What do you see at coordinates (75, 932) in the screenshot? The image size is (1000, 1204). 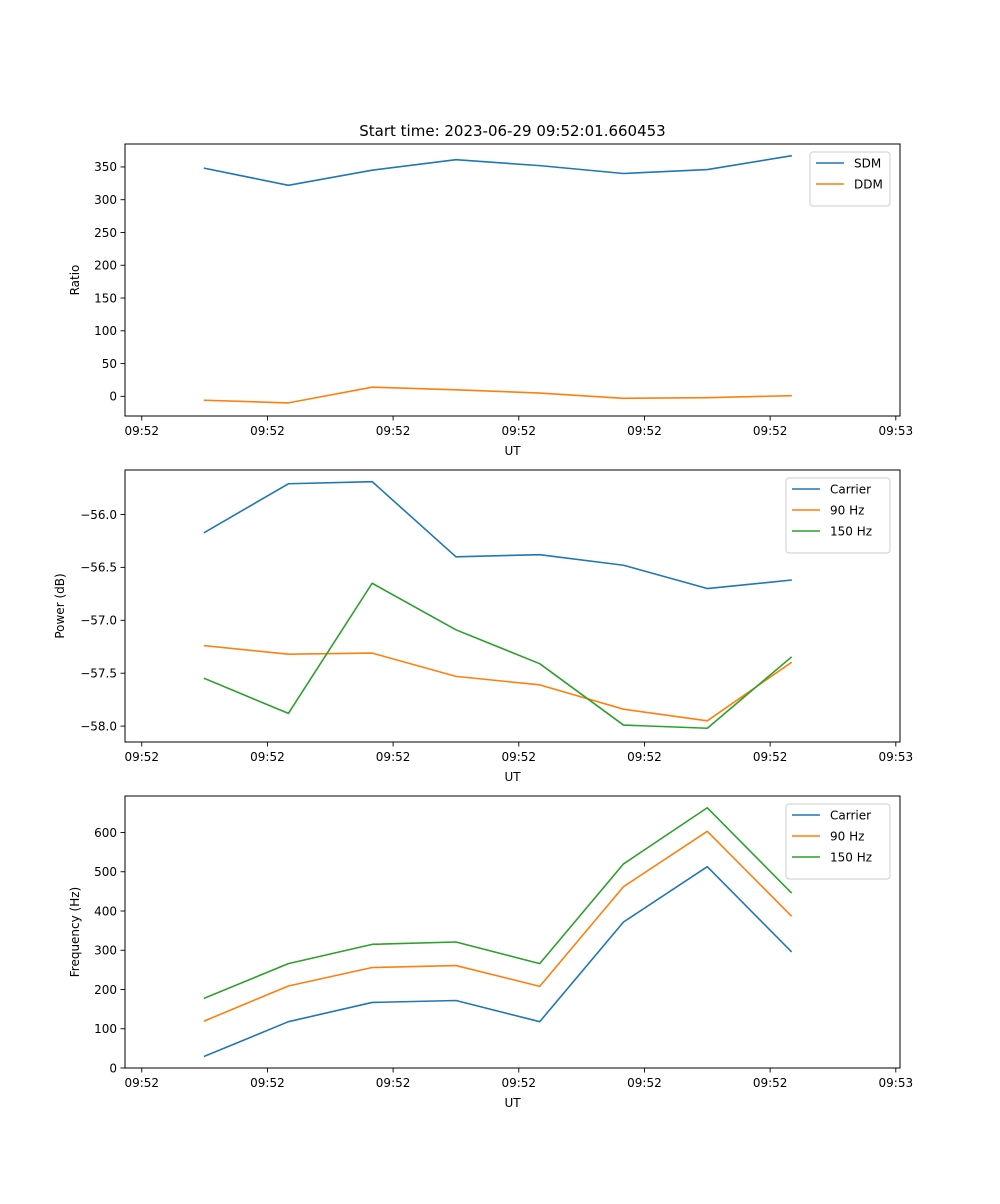 I see `y-axis-label: Frequency (Hz)` at bounding box center [75, 932].